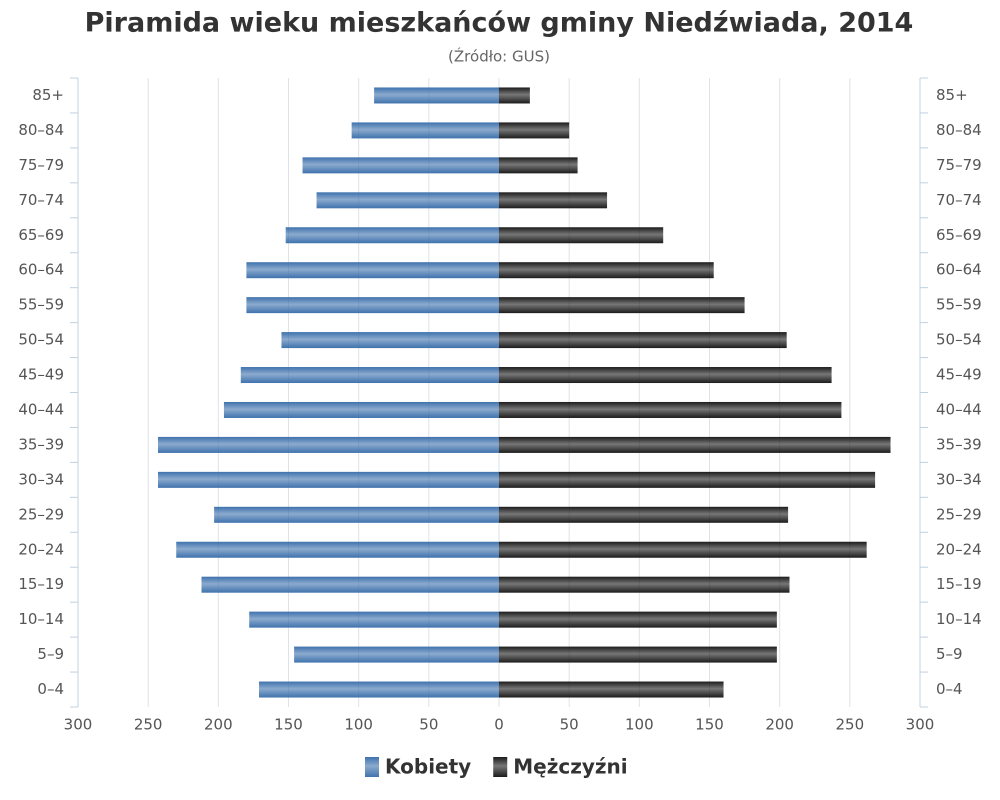  Describe the element at coordinates (499, 56) in the screenshot. I see `chart-subtitle: (Źródło: GUS)` at that location.